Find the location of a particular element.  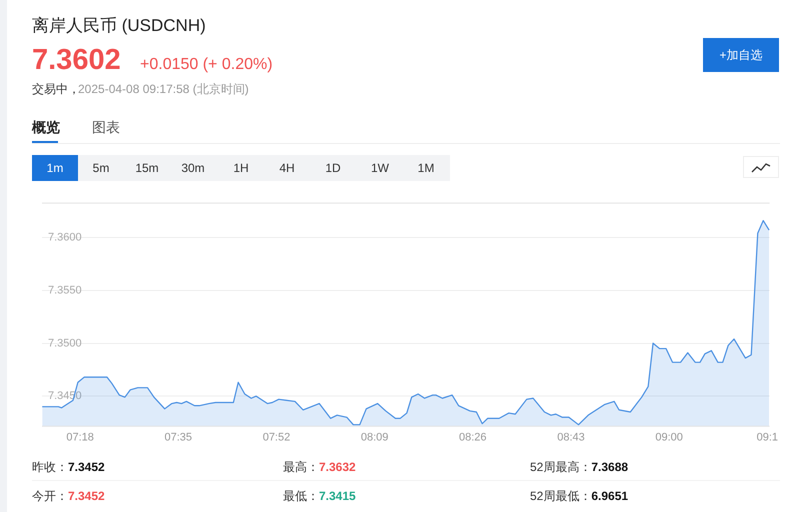

text: 最低： is located at coordinates (301, 496).